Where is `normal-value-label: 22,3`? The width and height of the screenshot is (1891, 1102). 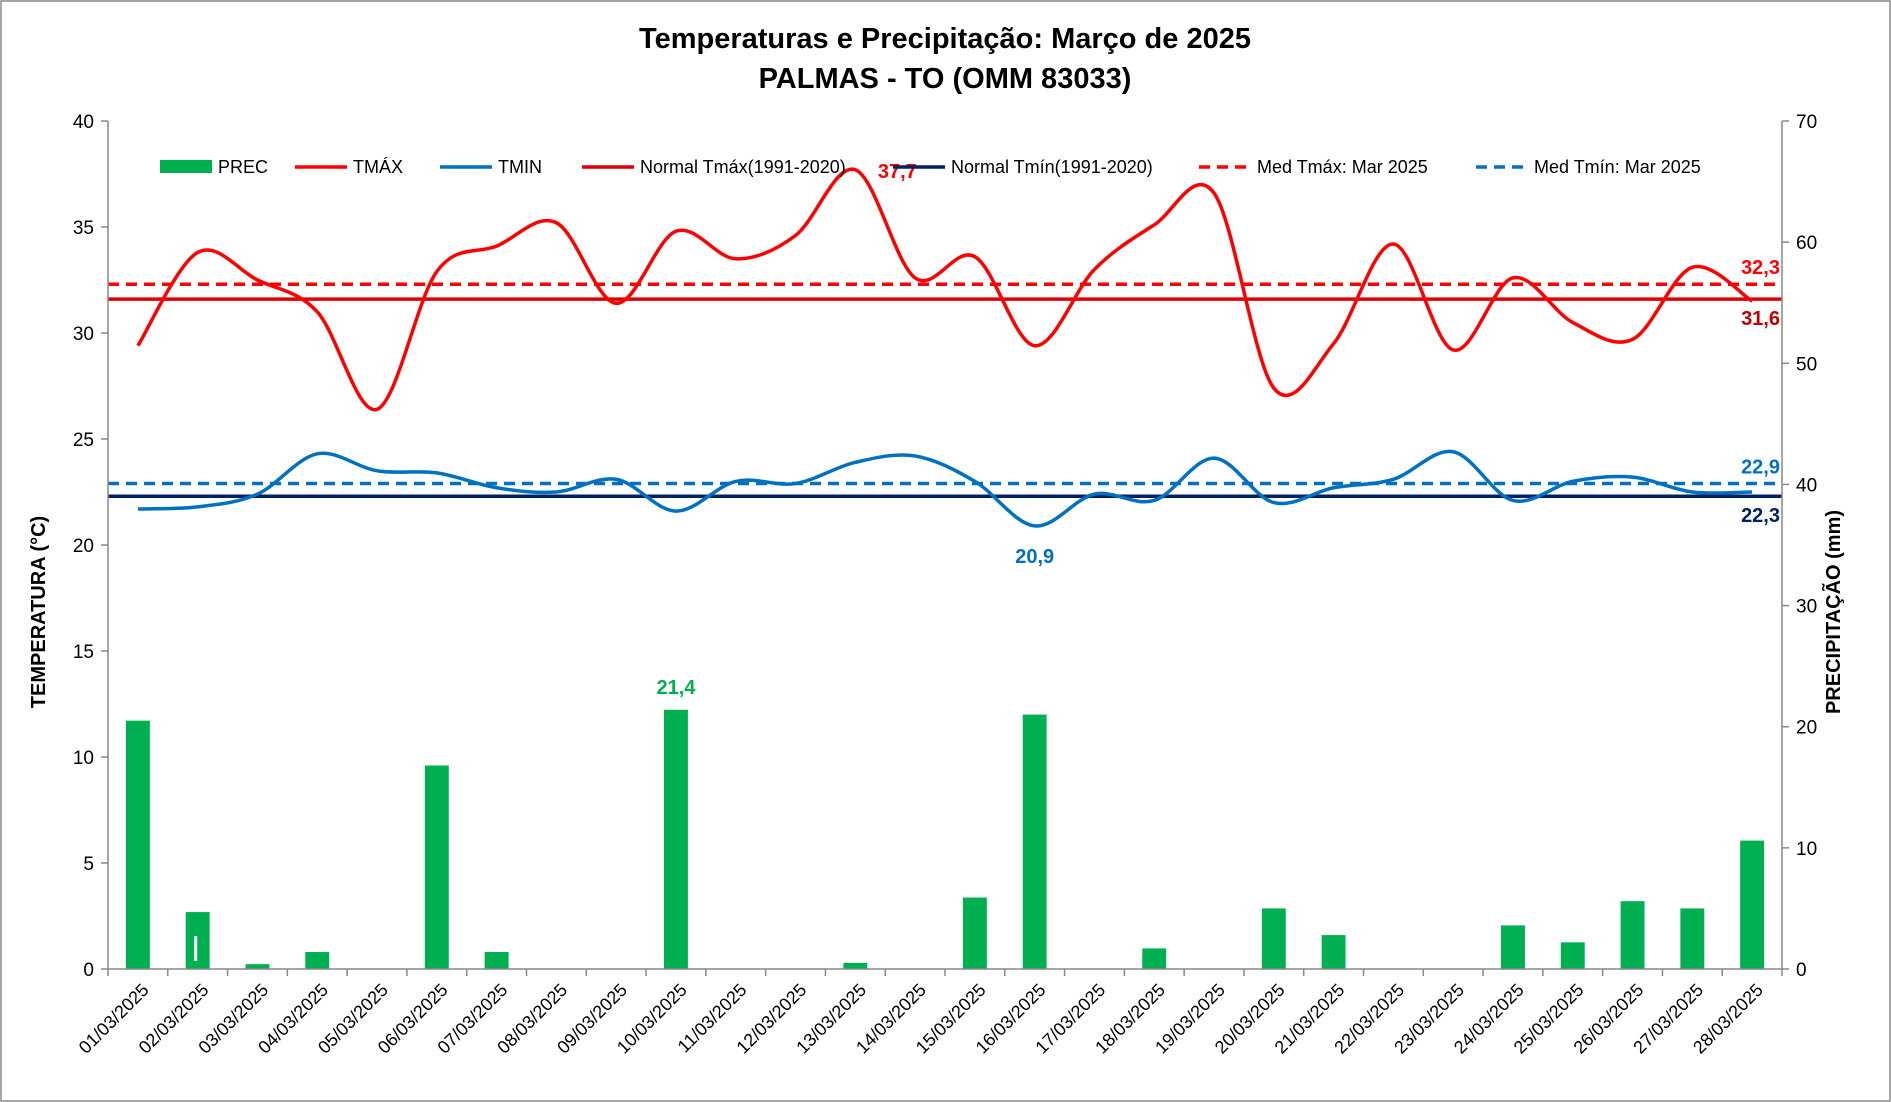
normal-value-label: 22,3 is located at coordinates (1760, 516).